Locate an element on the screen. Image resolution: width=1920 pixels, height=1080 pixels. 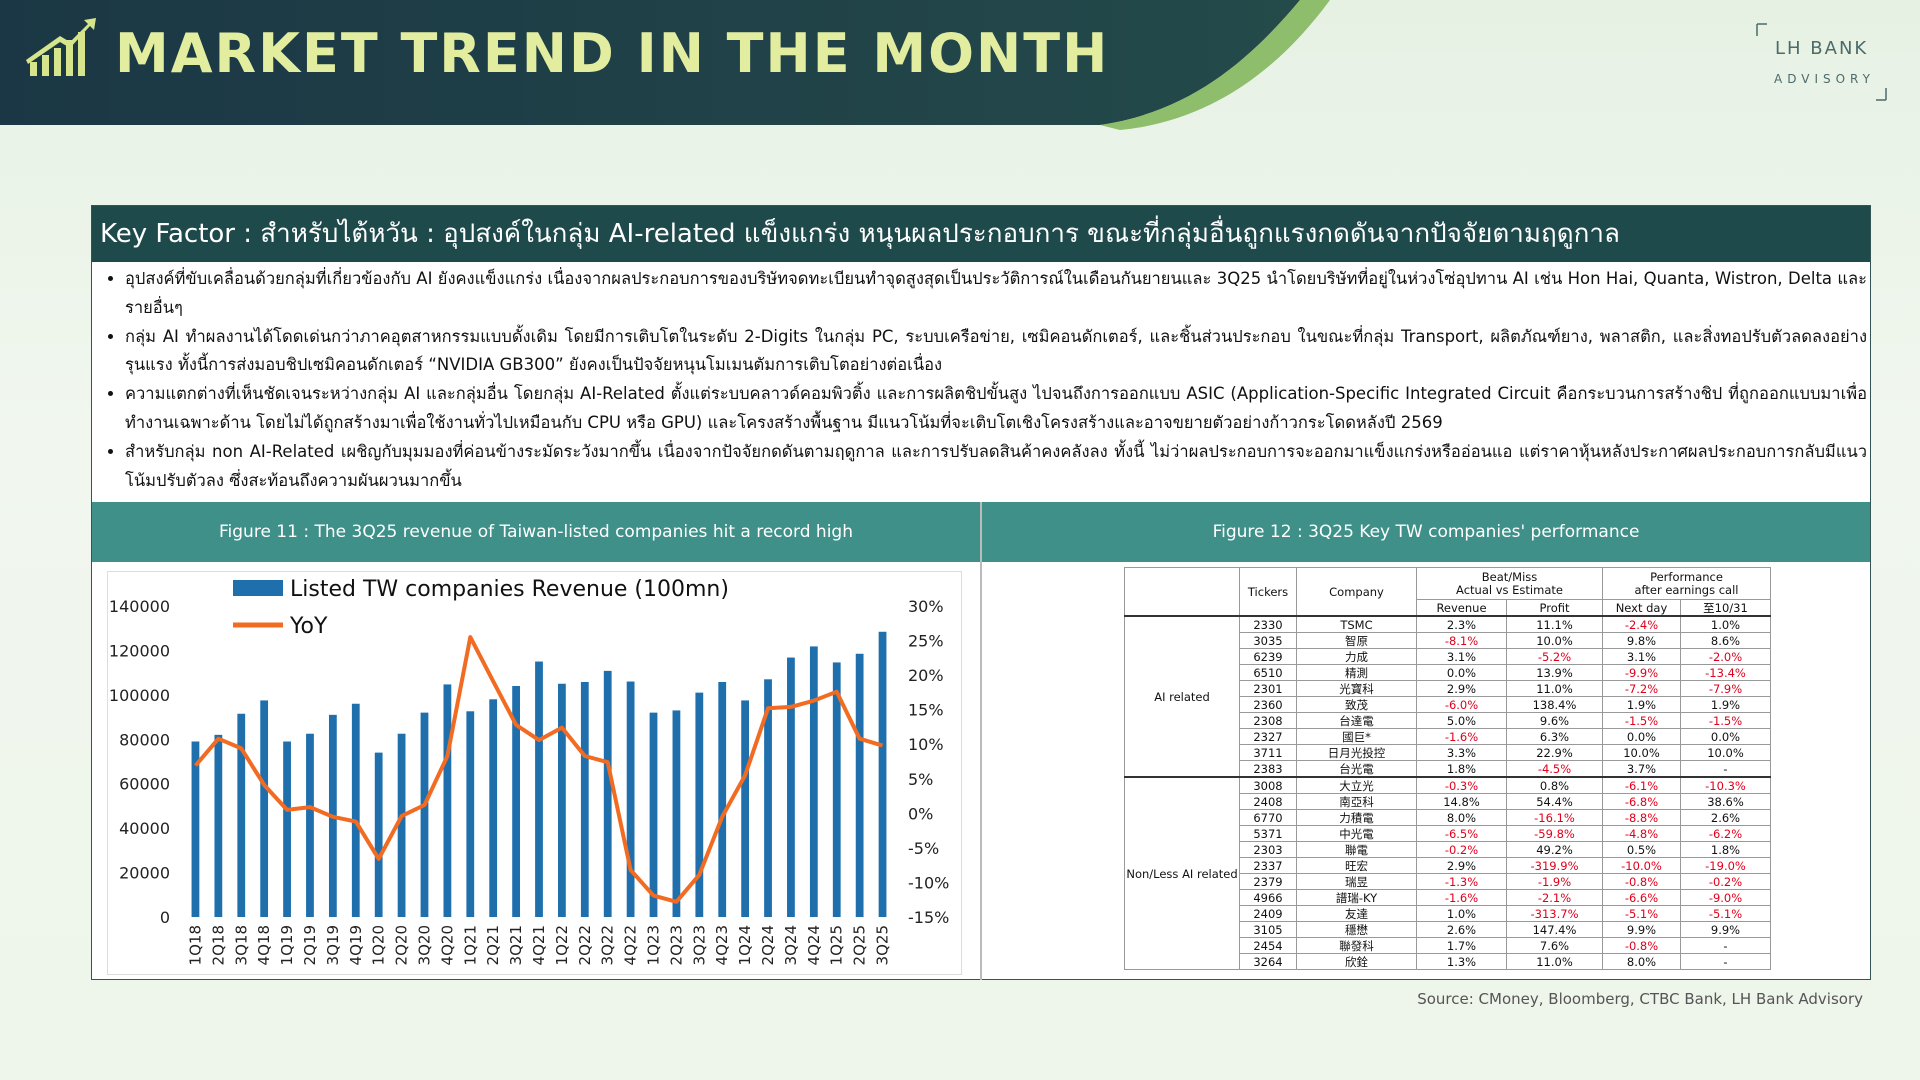
header-icon is located at coordinates (61, 47).